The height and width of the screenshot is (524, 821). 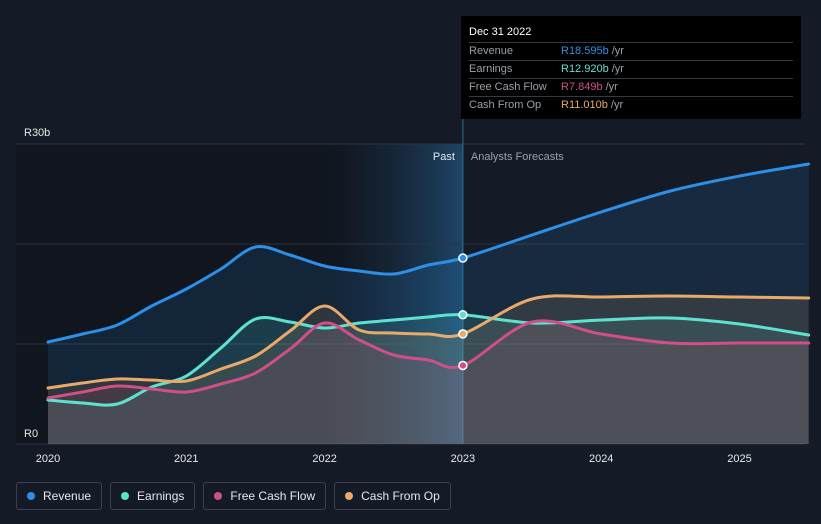 I want to click on legend-item-cash-from-op: Cash From Op, so click(x=392, y=496).